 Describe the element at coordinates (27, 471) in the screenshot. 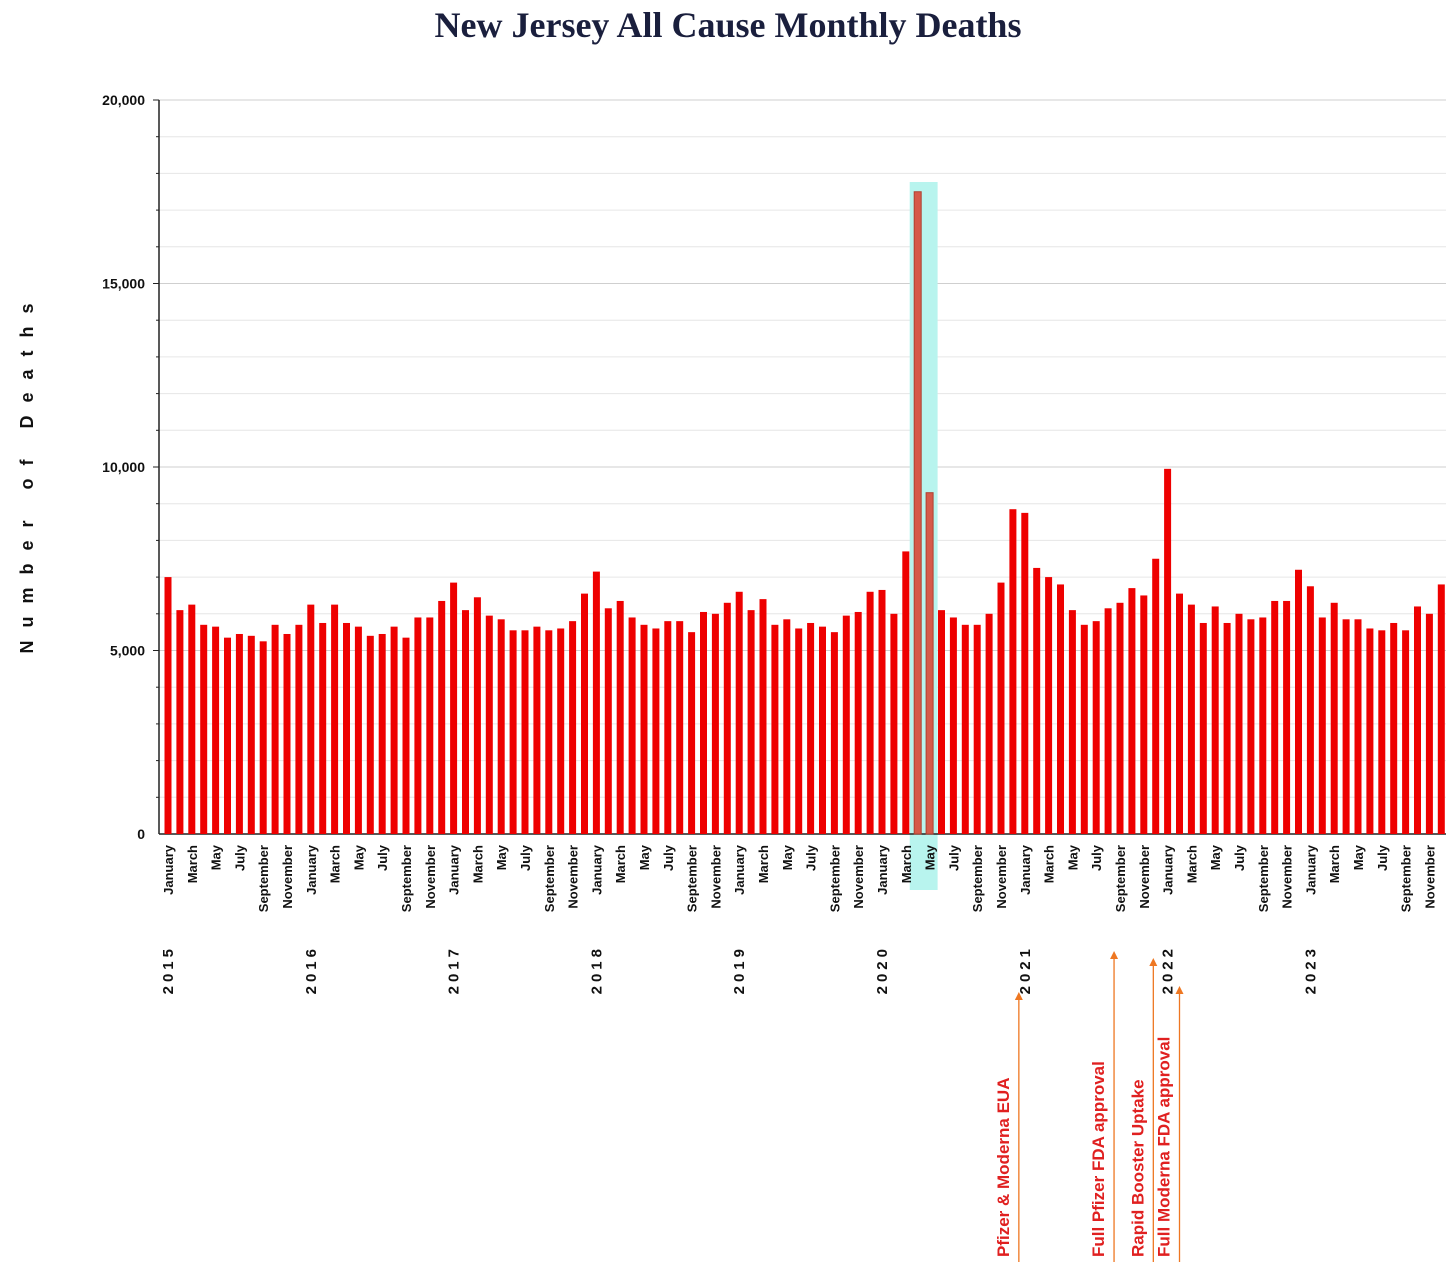

I see `y-axis-title: Number of Deaths` at that location.